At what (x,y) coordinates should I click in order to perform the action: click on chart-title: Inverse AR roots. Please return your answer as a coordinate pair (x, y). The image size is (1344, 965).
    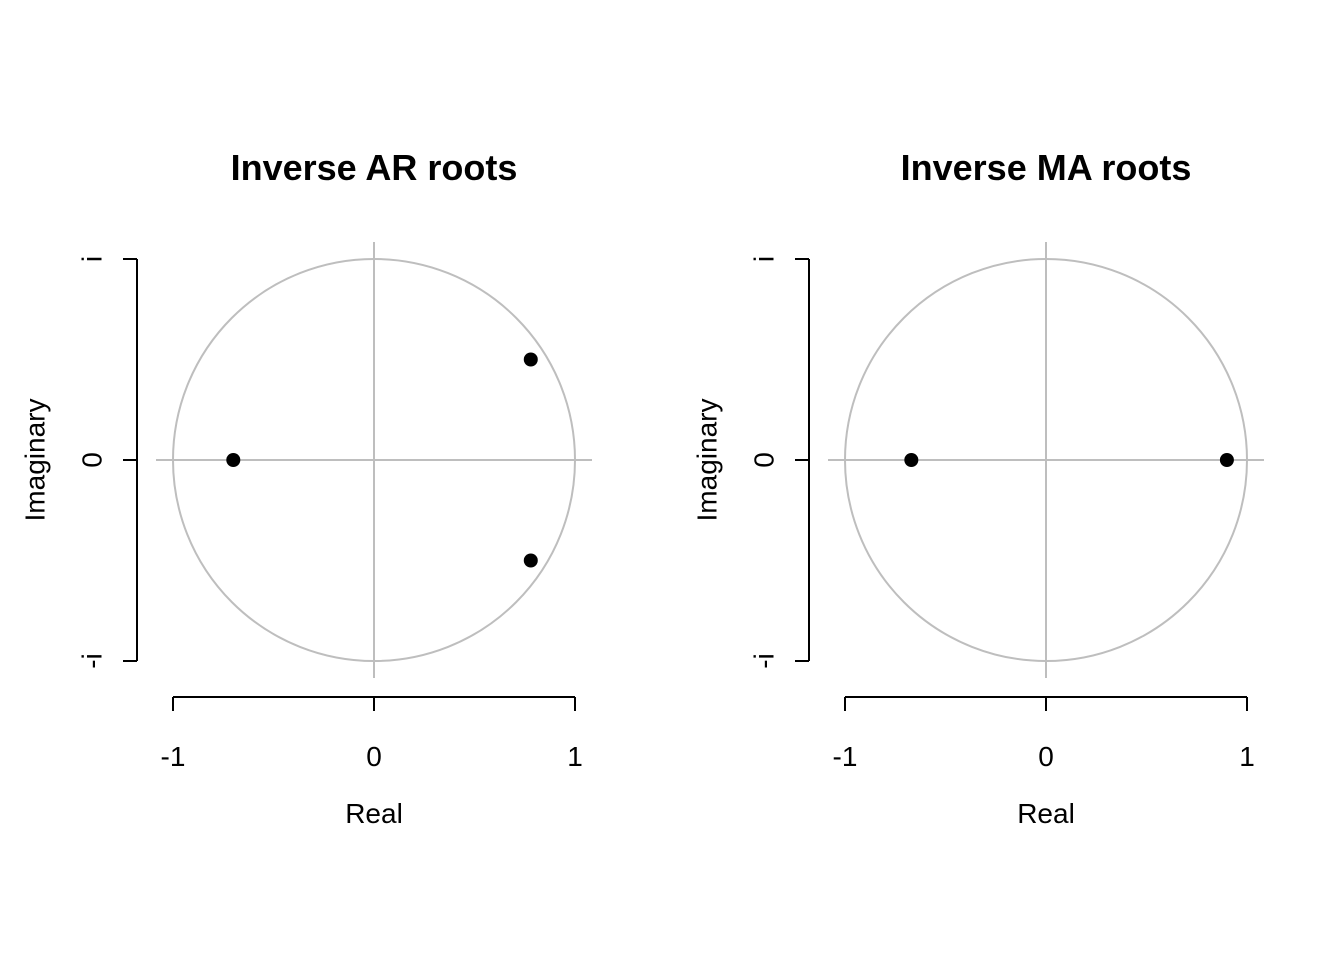
    Looking at the image, I should click on (374, 167).